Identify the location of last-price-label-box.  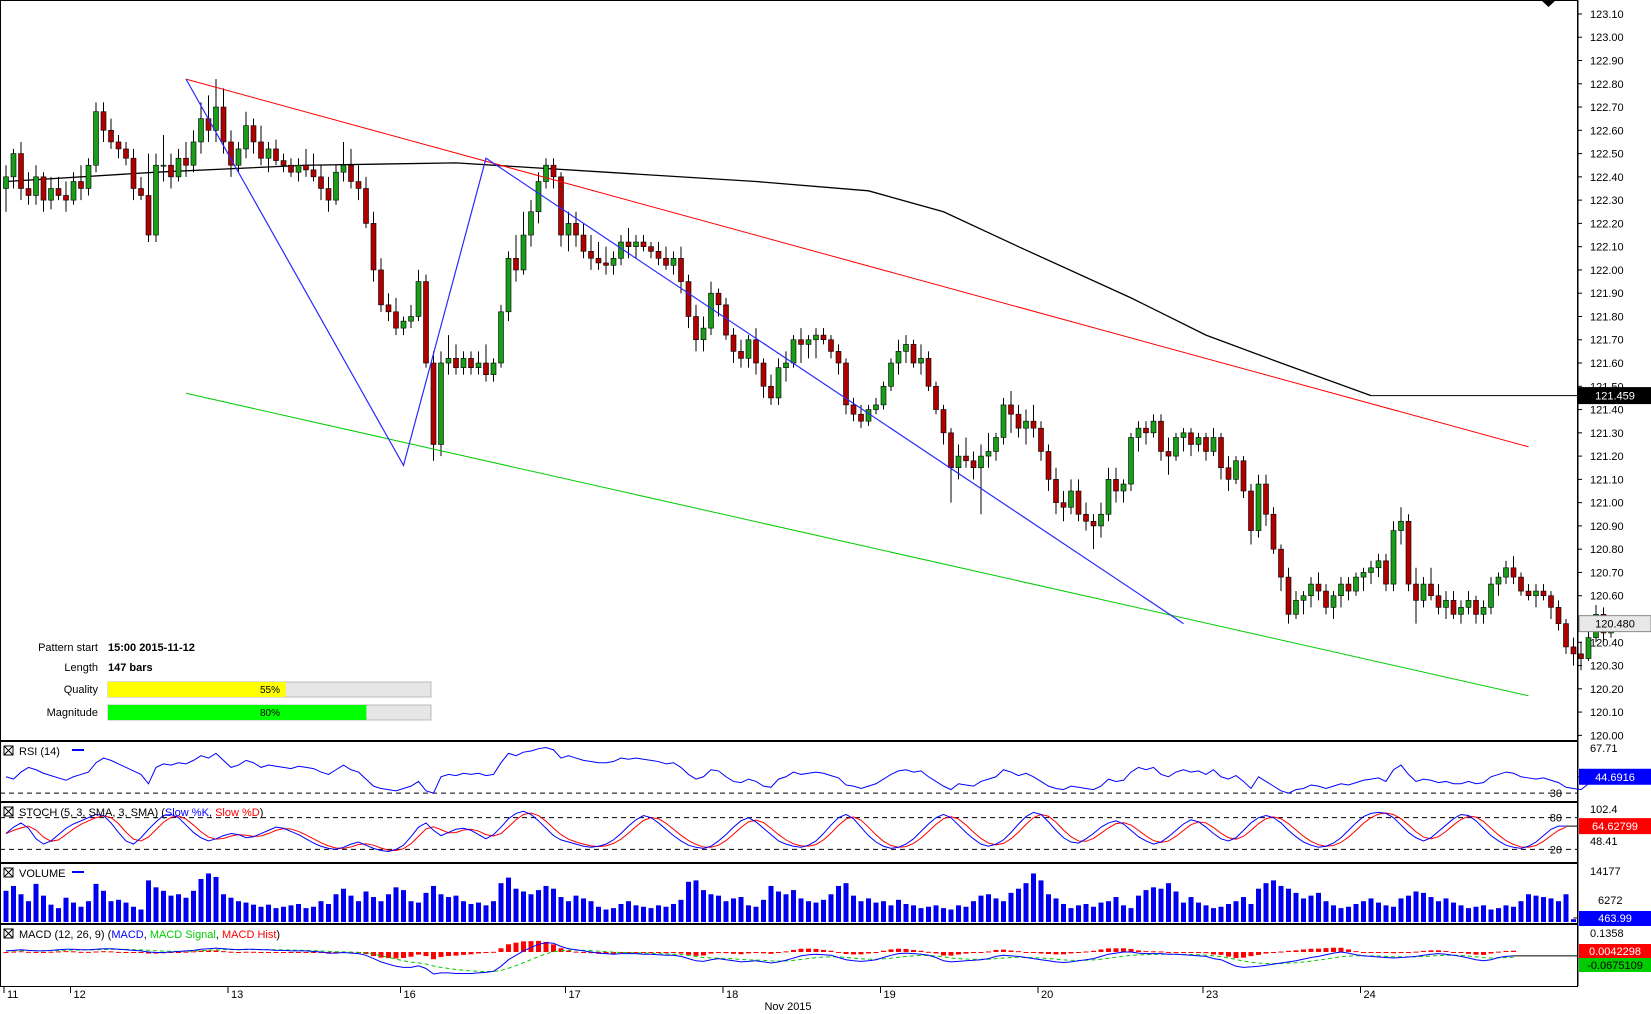
(1614, 624).